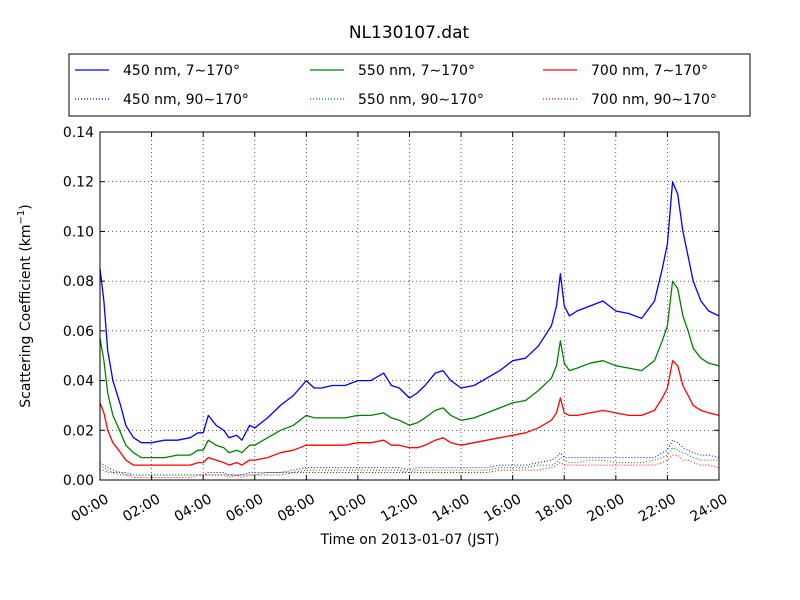  I want to click on x-tick-label: 12:00, so click(399, 508).